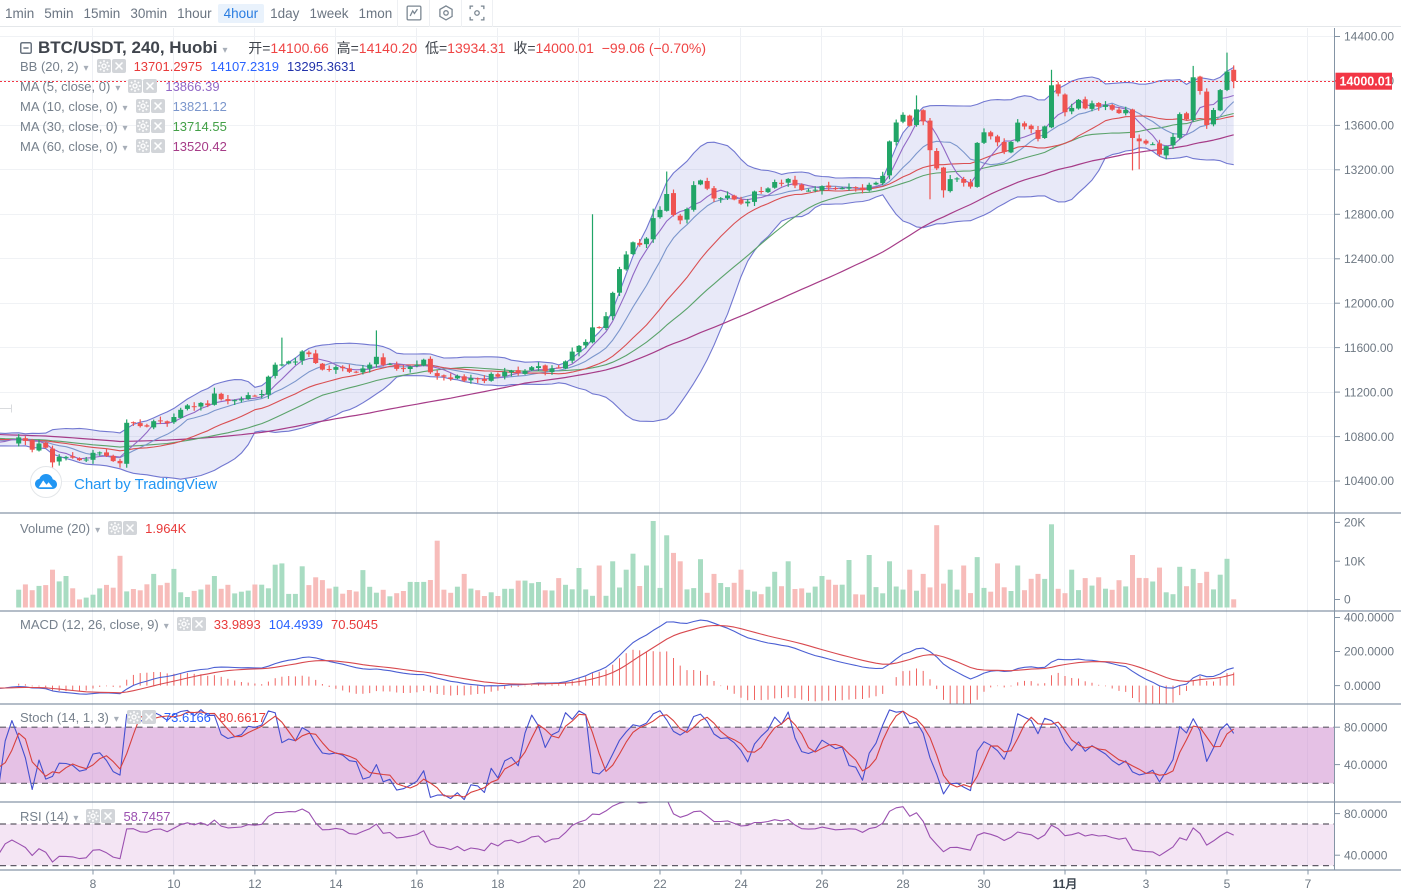 This screenshot has height=892, width=1401. I want to click on svg-text: 12400.00, so click(1369, 259).